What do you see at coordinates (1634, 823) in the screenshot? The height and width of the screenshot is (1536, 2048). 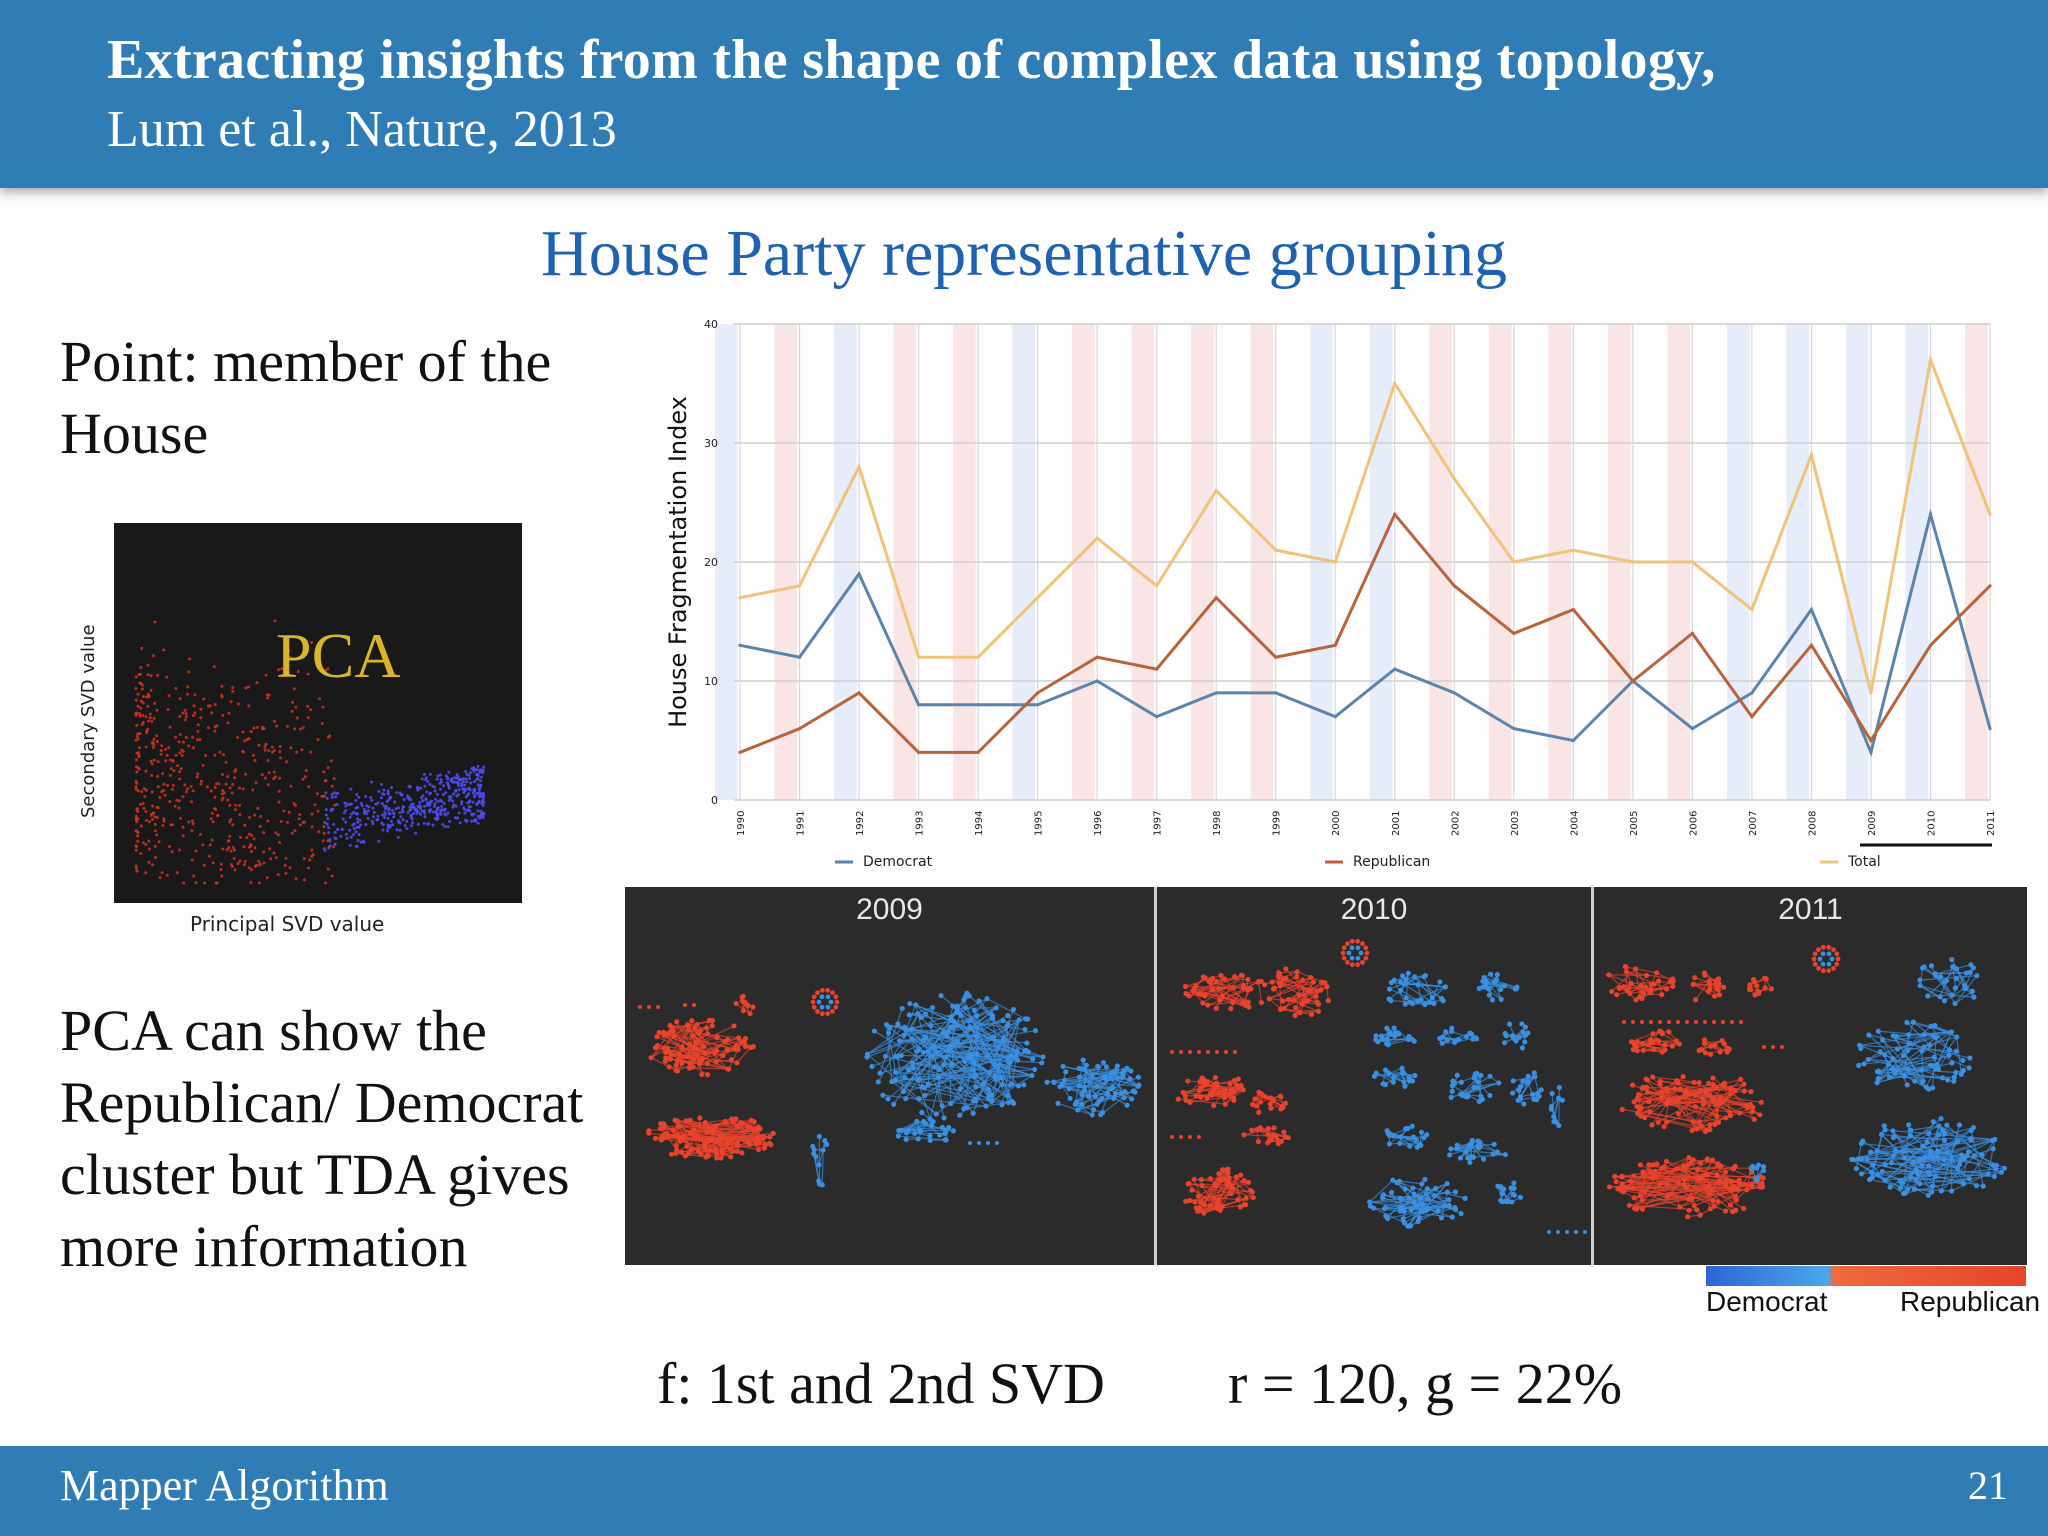 I see `x-tick-label: 2005` at bounding box center [1634, 823].